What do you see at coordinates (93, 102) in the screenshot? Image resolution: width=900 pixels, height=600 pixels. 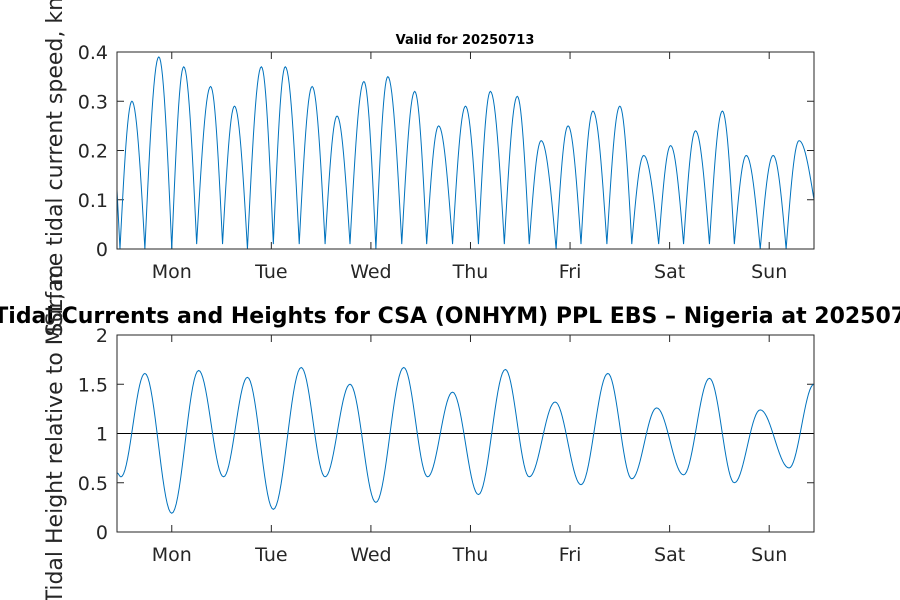 I see `speed-ytick-label: 0.3` at bounding box center [93, 102].